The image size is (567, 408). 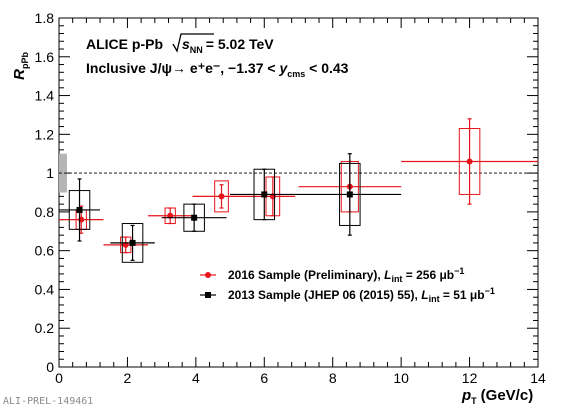 What do you see at coordinates (193, 43) in the screenshot?
I see `sqrt-icon` at bounding box center [193, 43].